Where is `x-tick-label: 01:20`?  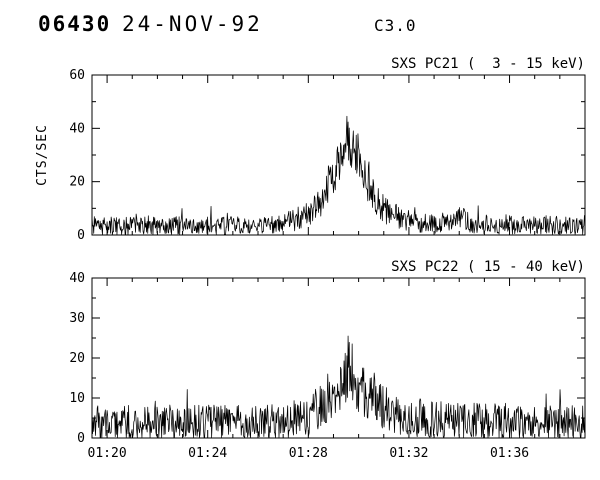
x-tick-label: 01:20 is located at coordinates (107, 453).